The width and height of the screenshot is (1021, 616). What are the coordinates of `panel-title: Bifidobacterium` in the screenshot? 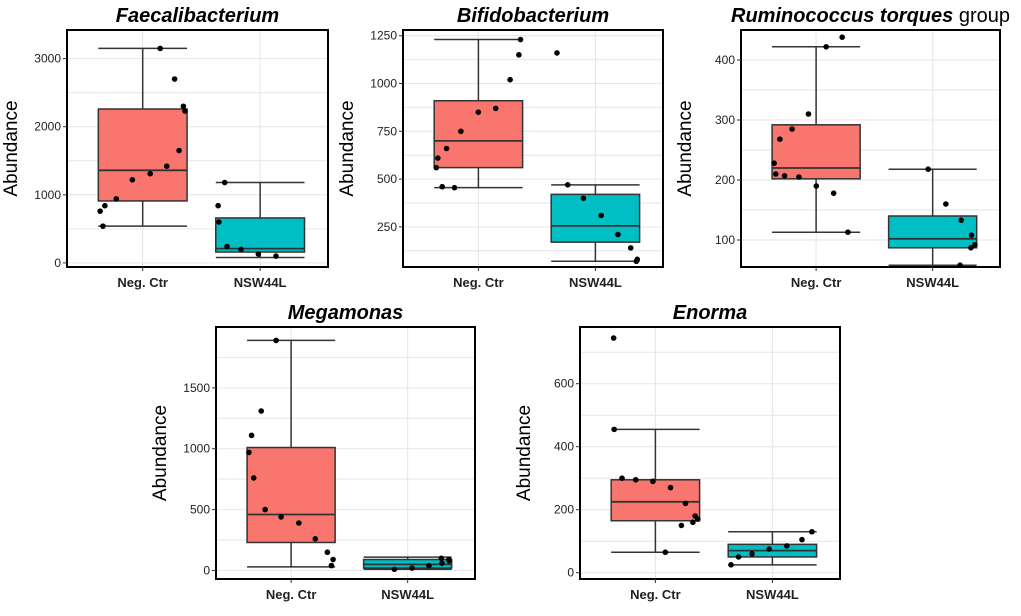 It's located at (533, 16).